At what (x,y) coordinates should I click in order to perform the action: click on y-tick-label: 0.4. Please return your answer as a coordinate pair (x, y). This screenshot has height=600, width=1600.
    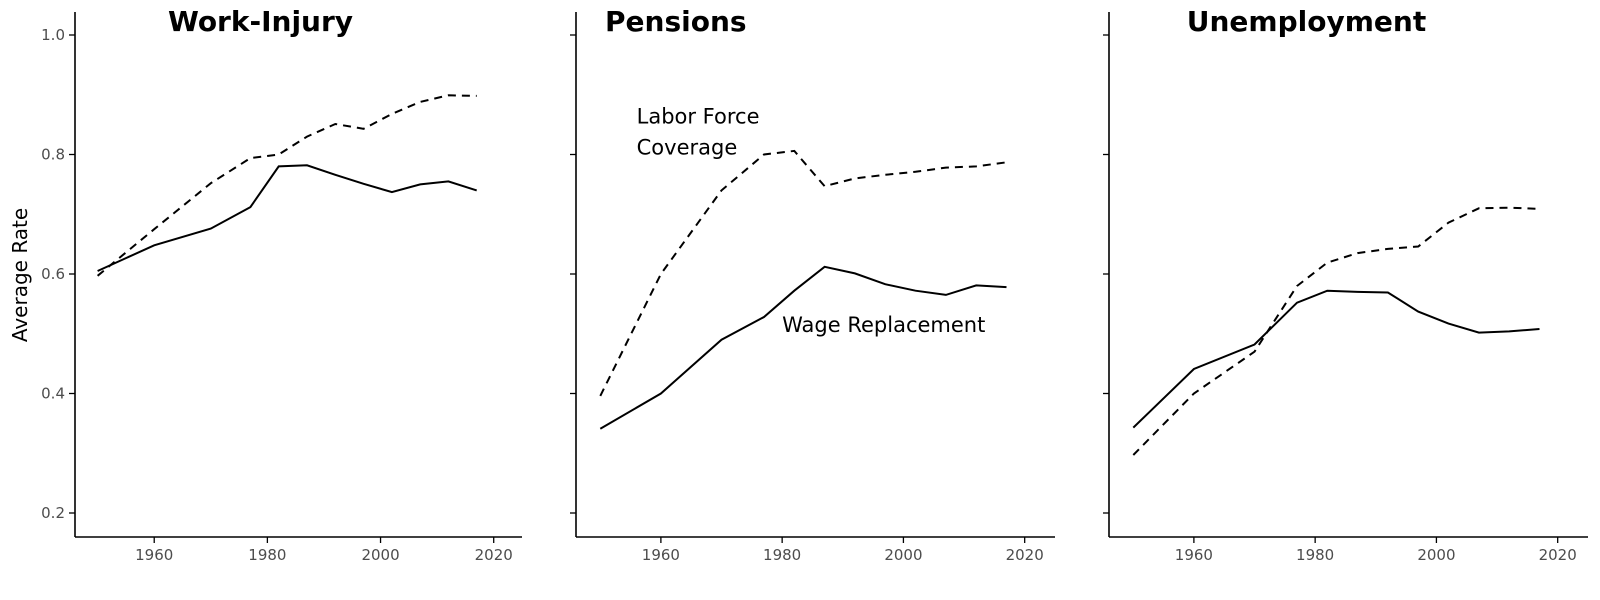
    Looking at the image, I should click on (53, 394).